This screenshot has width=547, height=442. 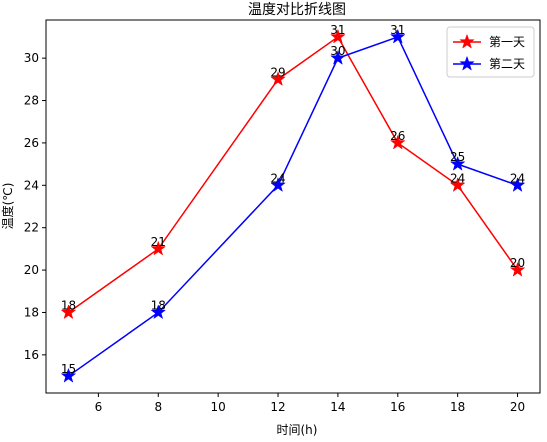 What do you see at coordinates (517, 263) in the screenshot?
I see `data-label: 20` at bounding box center [517, 263].